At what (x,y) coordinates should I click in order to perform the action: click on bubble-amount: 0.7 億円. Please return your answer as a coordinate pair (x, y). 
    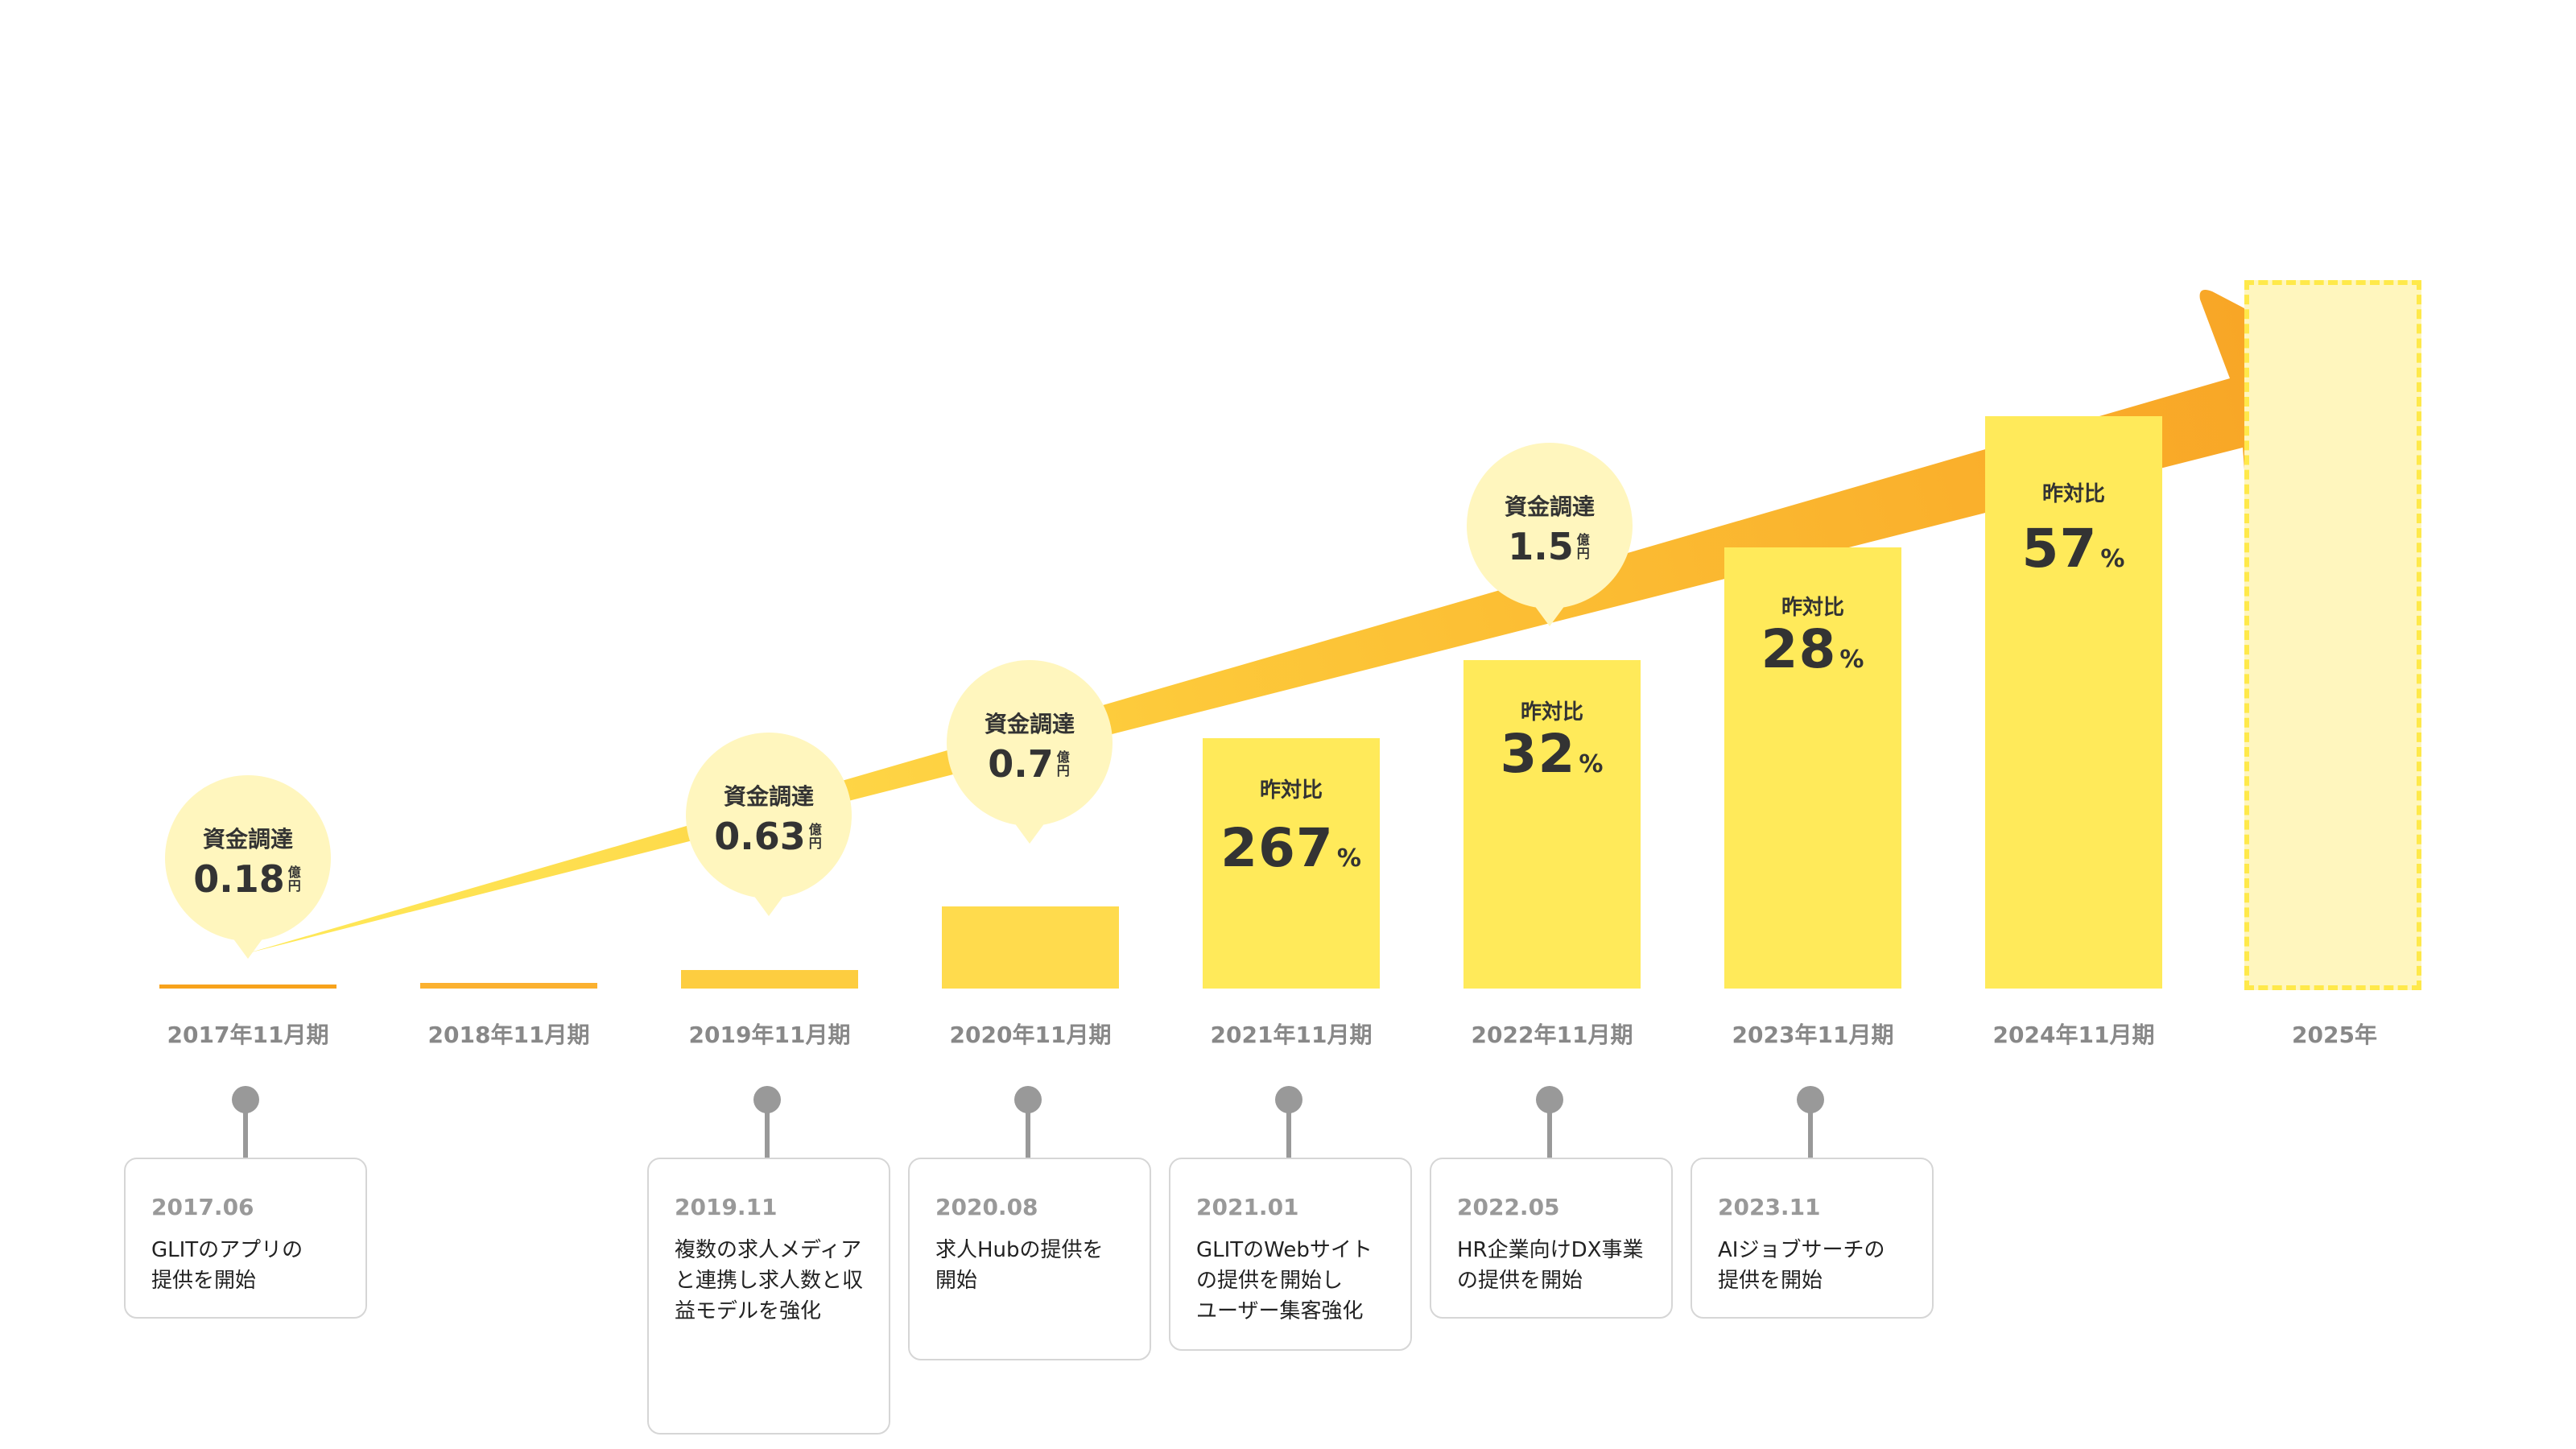
    Looking at the image, I should click on (1029, 764).